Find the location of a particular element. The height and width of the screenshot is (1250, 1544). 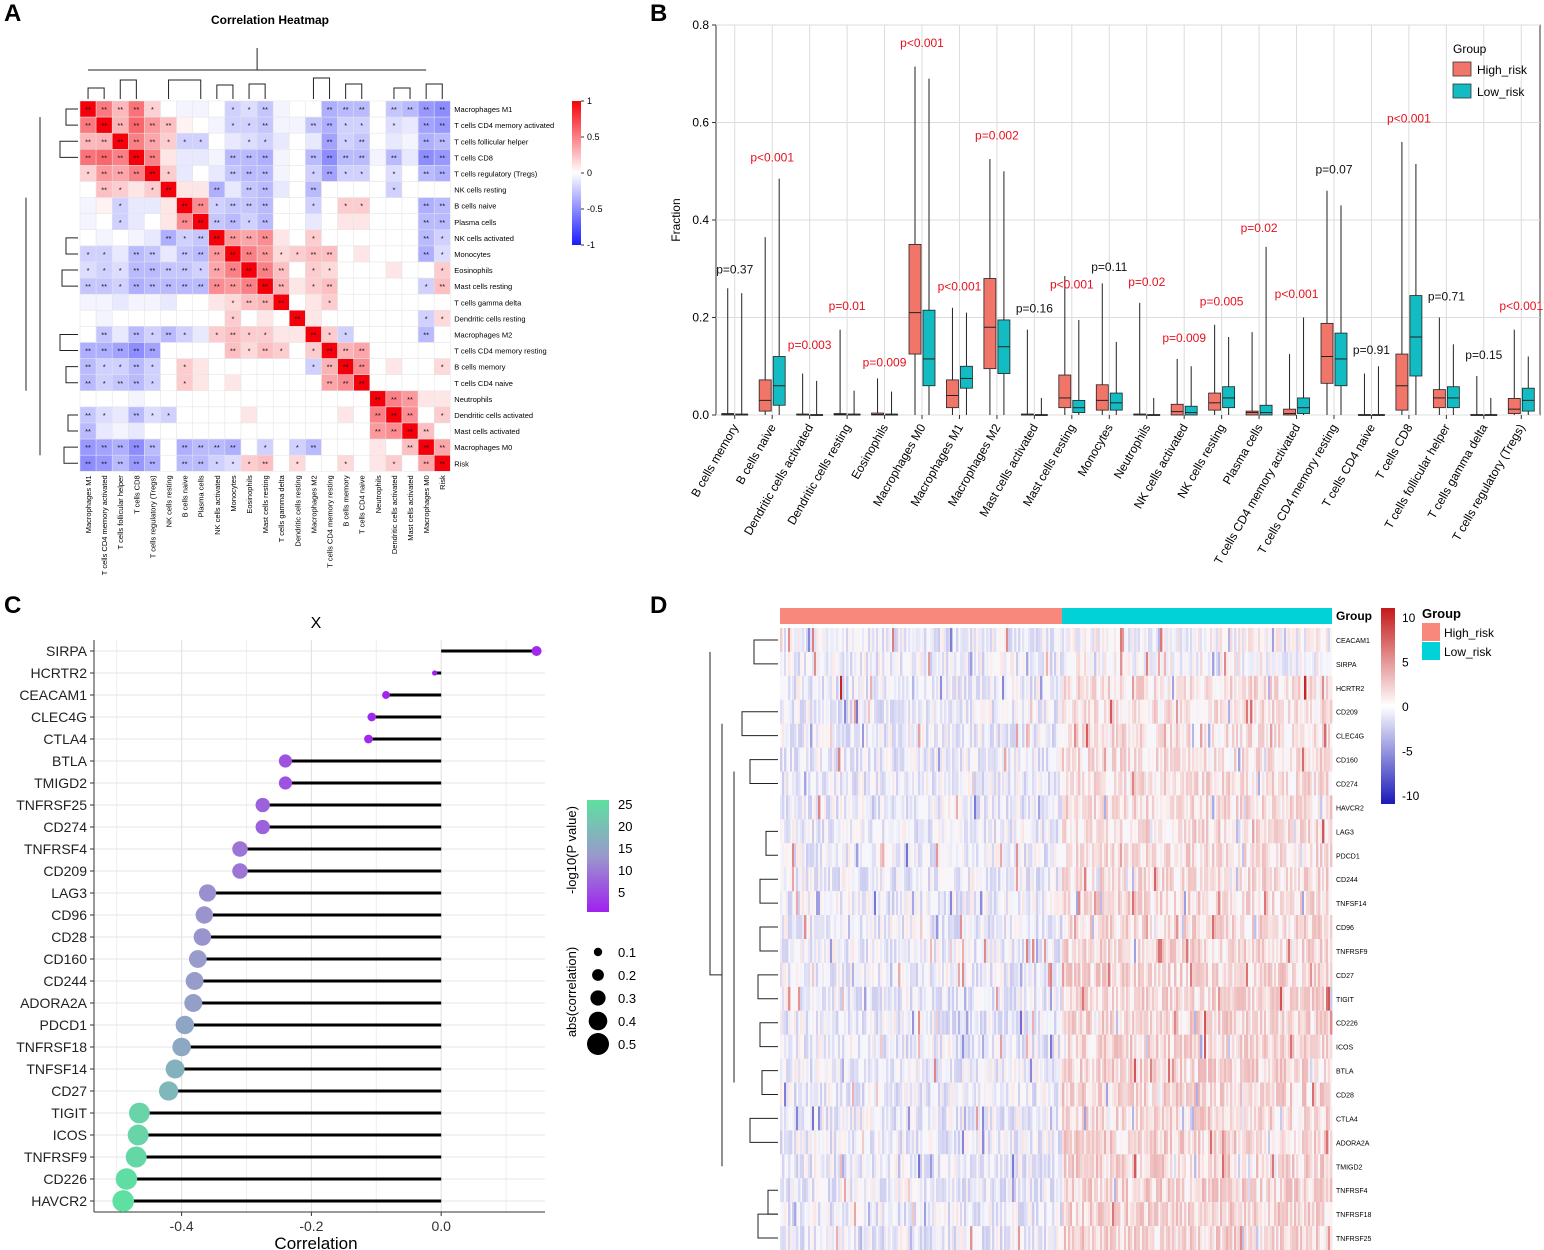

gene-label: SIRPA is located at coordinates (67, 651).